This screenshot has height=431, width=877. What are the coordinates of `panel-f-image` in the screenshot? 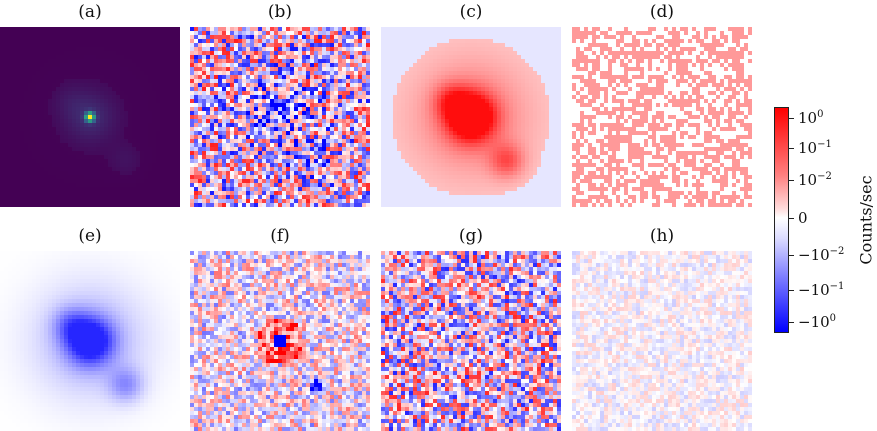 It's located at (280, 341).